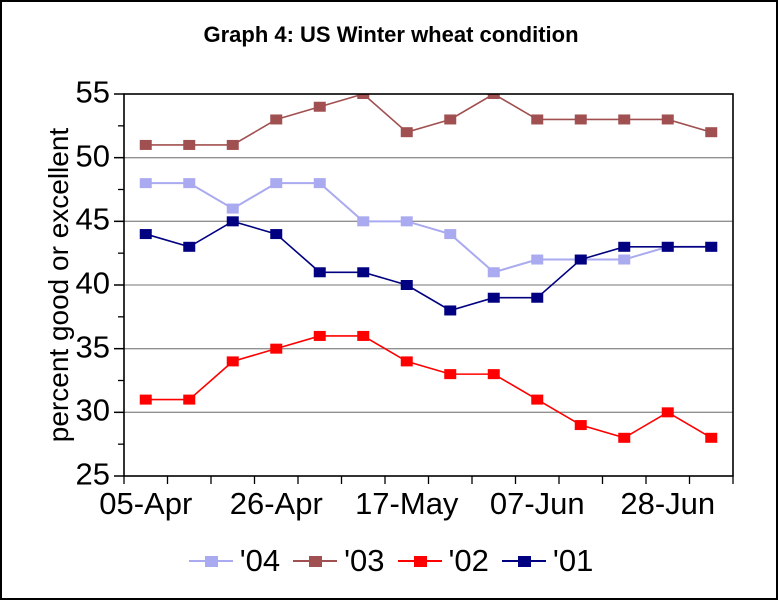  Describe the element at coordinates (391, 34) in the screenshot. I see `chart-title: Graph 4: US Winter wheat condition` at that location.